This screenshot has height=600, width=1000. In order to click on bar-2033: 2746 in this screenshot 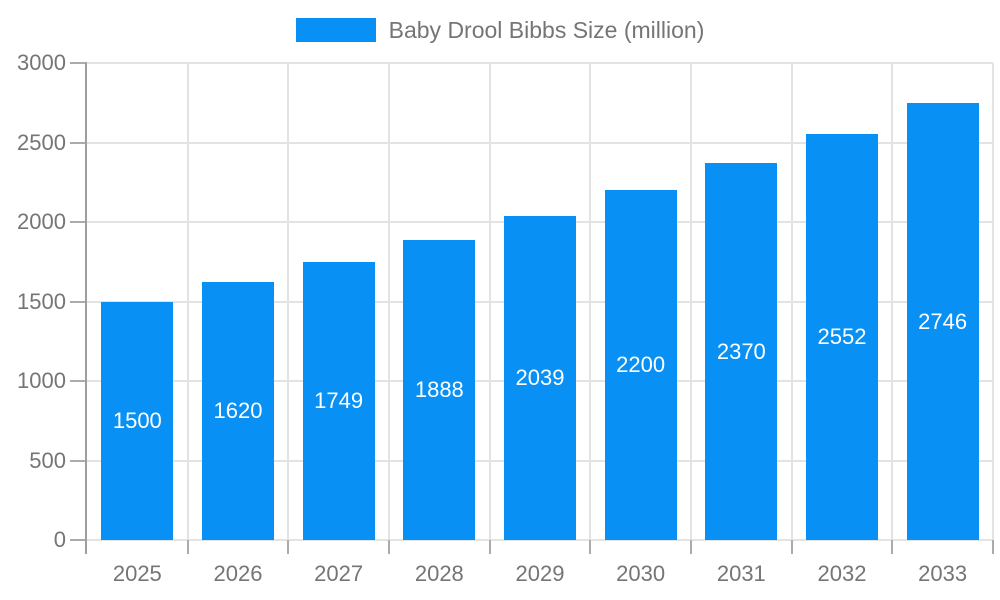, I will do `click(942, 321)`.